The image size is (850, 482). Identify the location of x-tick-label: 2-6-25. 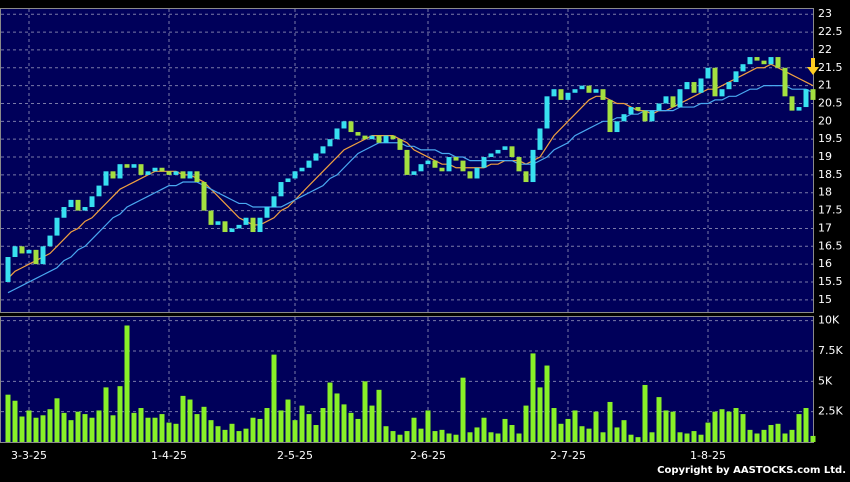
(428, 455).